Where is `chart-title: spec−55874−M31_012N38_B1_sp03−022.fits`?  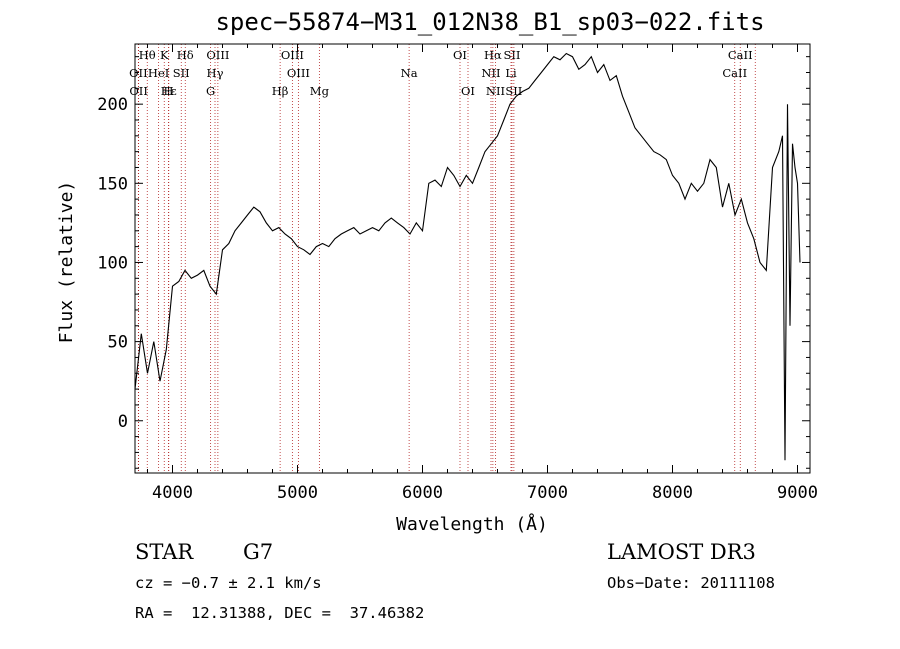
chart-title: spec−55874−M31_012N38_B1_sp03−022.fits is located at coordinates (490, 22).